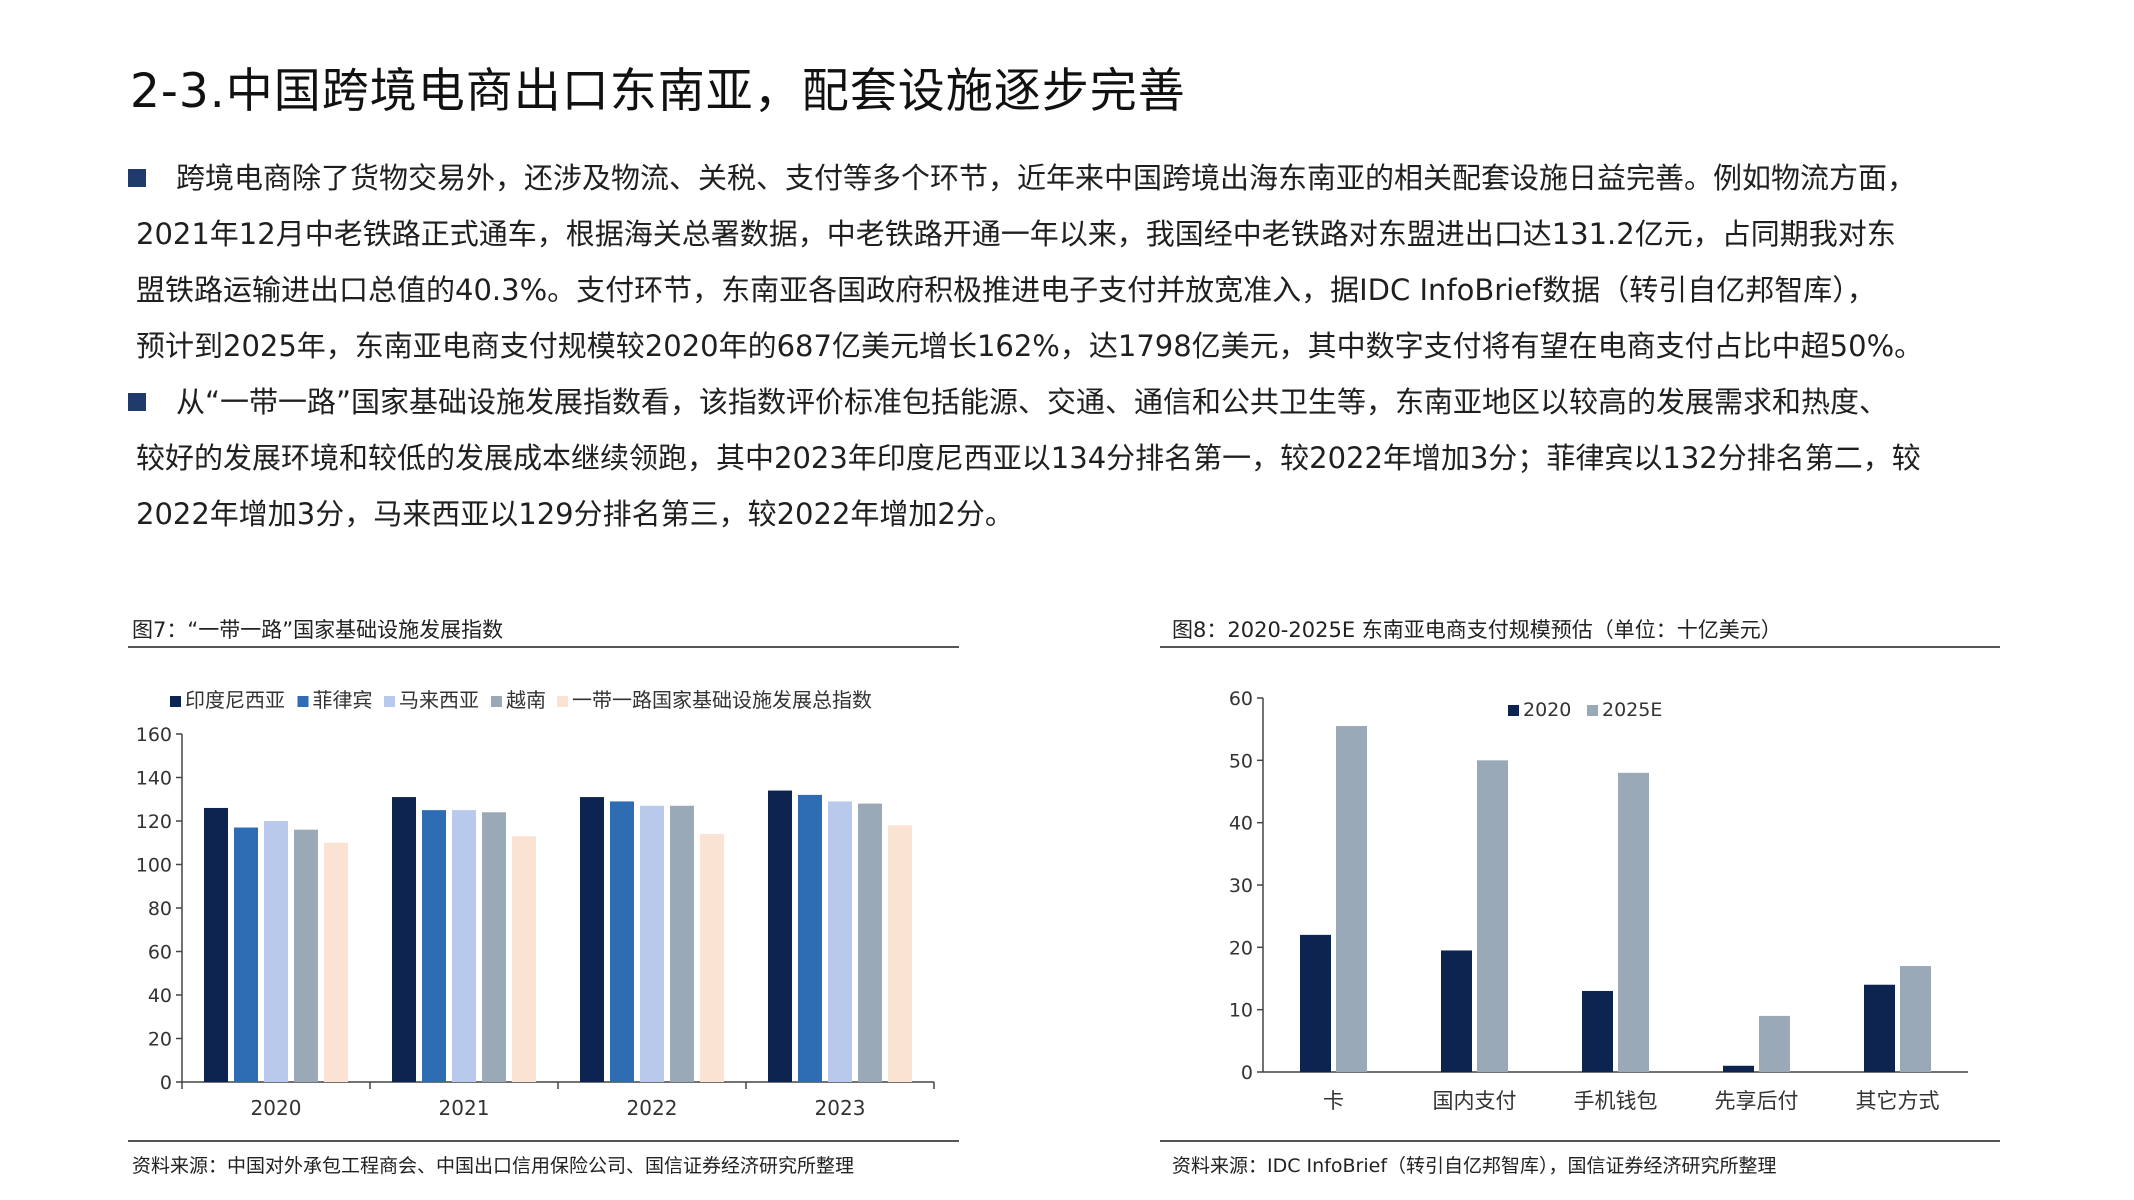  I want to click on paragraph-line: 2022年增加3分，马来西亚以129分排名第三，较2022年增加2分。, so click(575, 514).